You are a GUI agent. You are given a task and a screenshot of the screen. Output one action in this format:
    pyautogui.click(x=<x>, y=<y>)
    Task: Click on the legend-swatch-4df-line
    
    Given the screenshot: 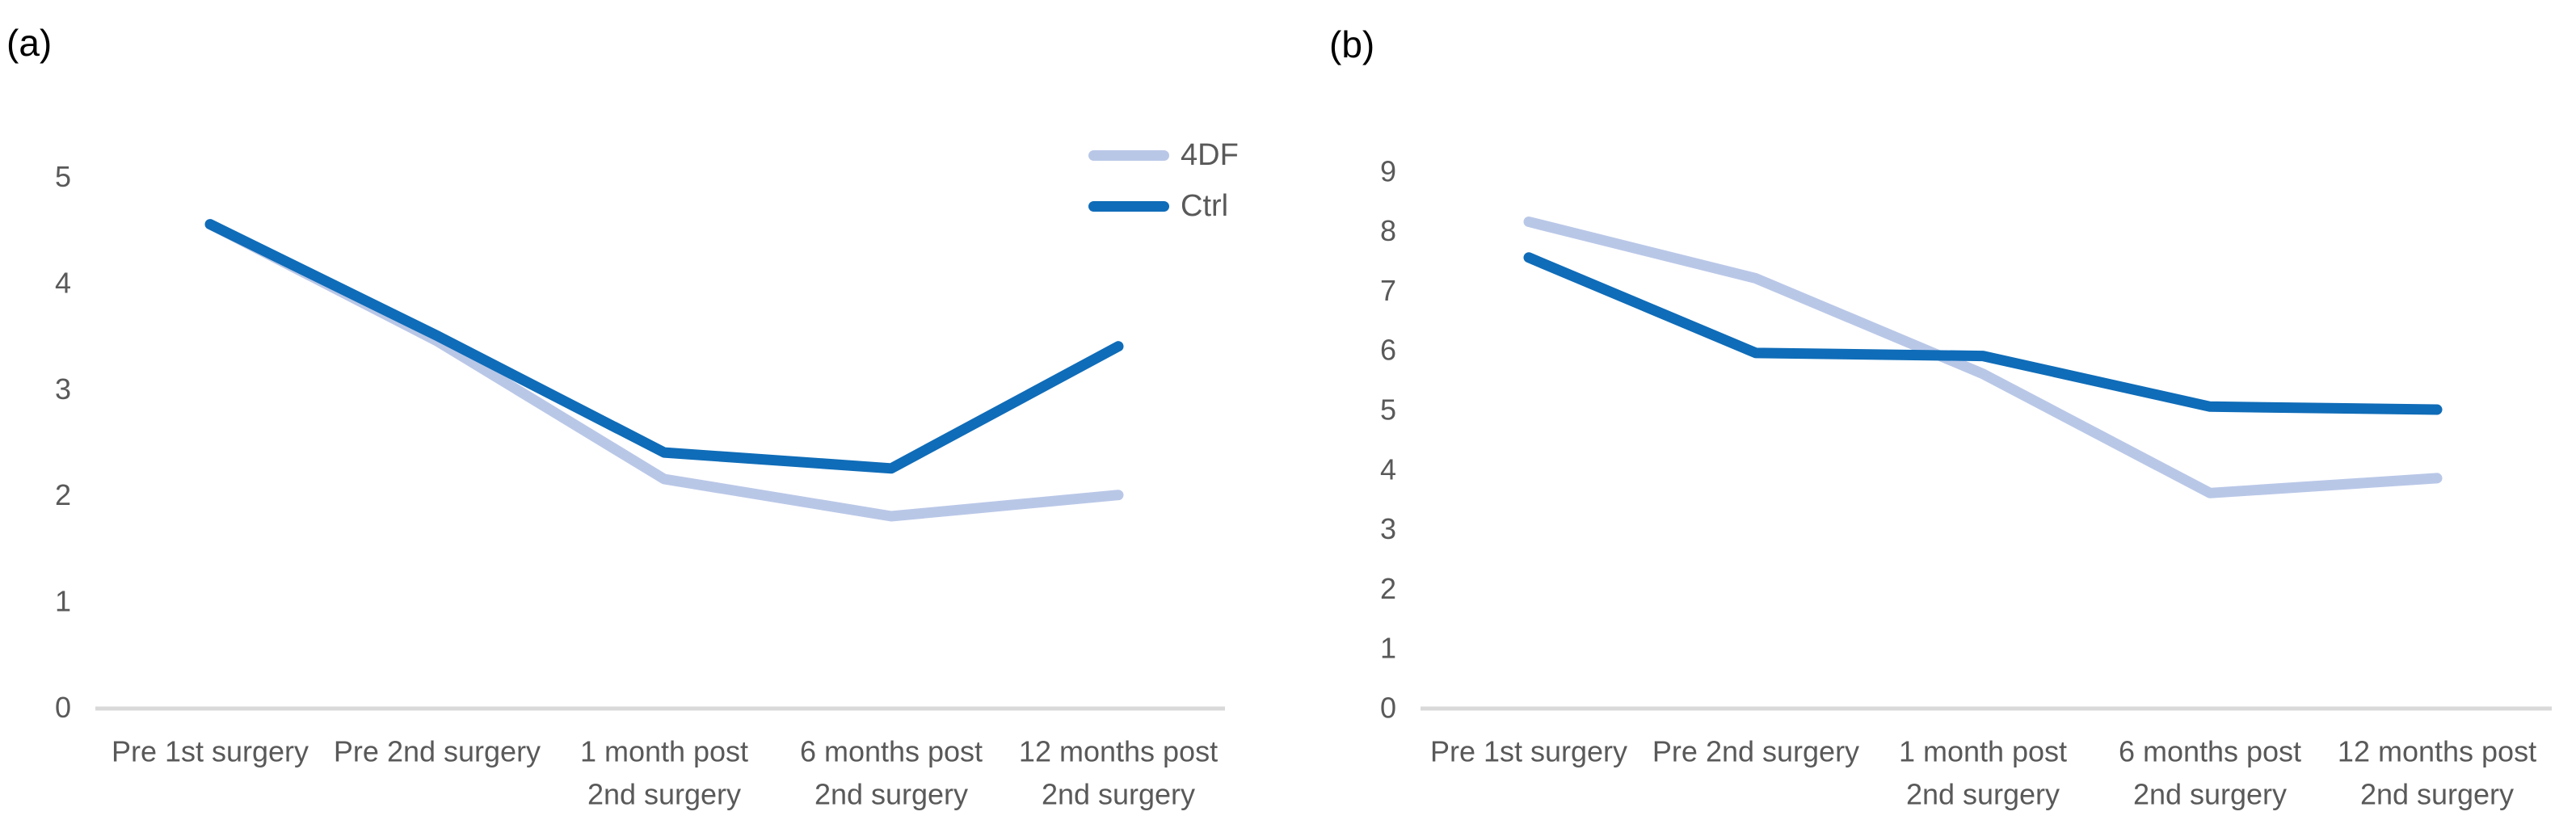 What is the action you would take?
    pyautogui.click(x=1128, y=155)
    